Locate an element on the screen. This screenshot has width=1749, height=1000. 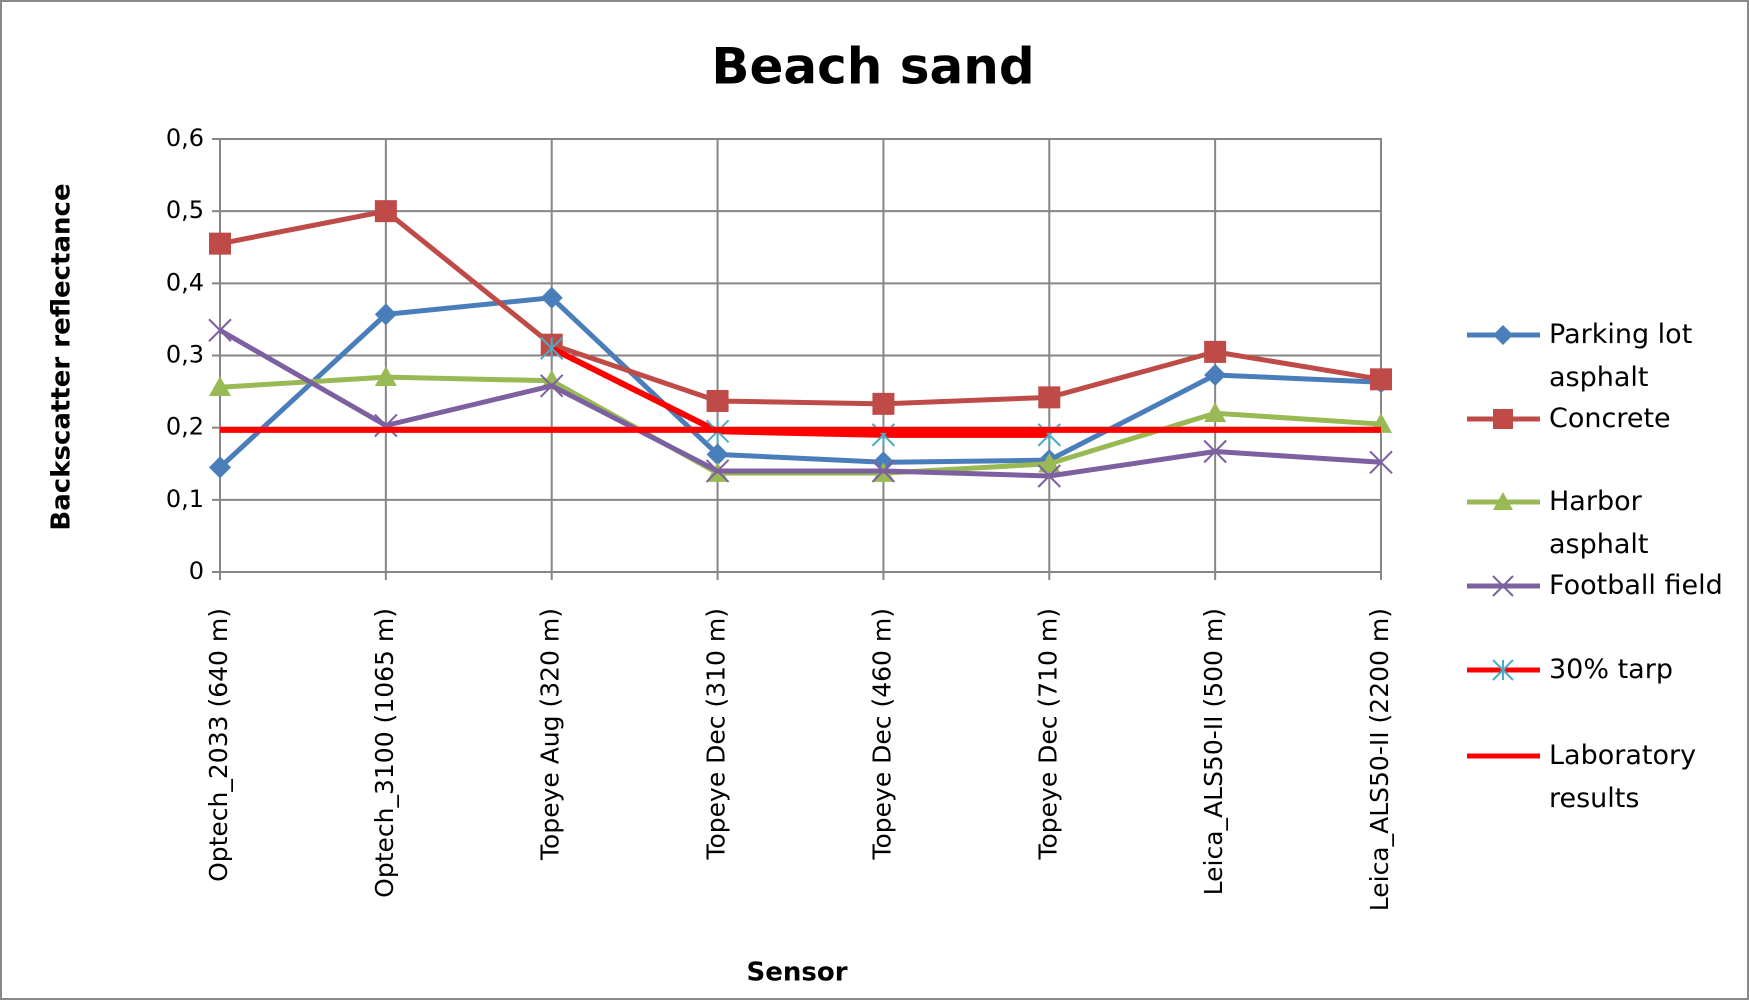
x-tick-label: Optech_3100 (1065 m) is located at coordinates (384, 753).